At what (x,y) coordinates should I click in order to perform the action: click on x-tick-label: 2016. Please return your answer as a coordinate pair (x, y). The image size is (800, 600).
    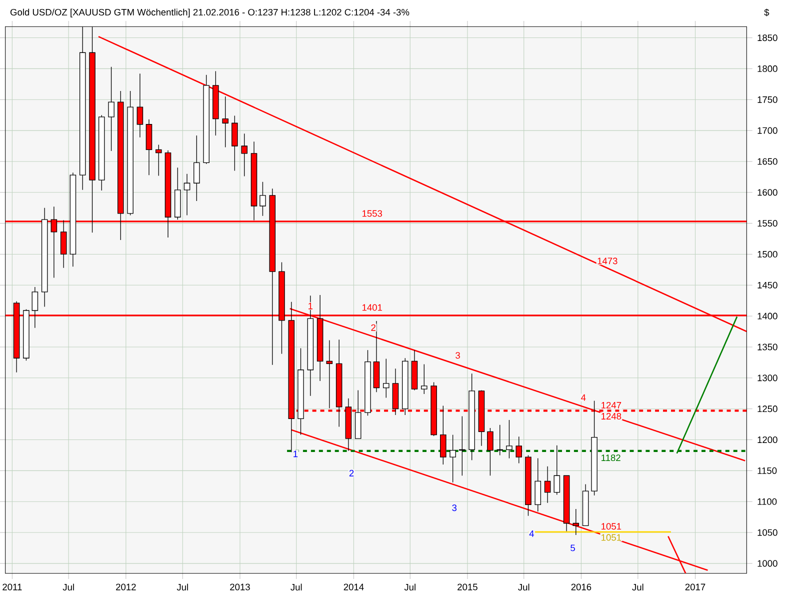
    Looking at the image, I should click on (581, 587).